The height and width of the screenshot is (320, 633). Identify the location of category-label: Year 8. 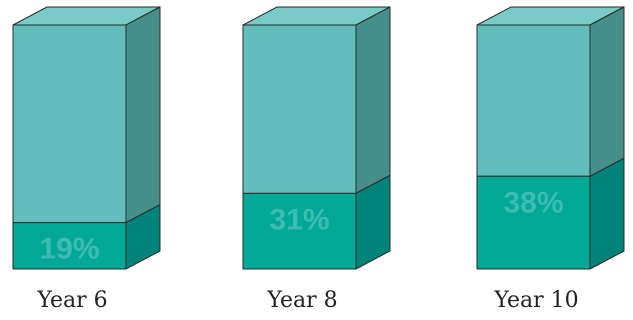
(301, 300).